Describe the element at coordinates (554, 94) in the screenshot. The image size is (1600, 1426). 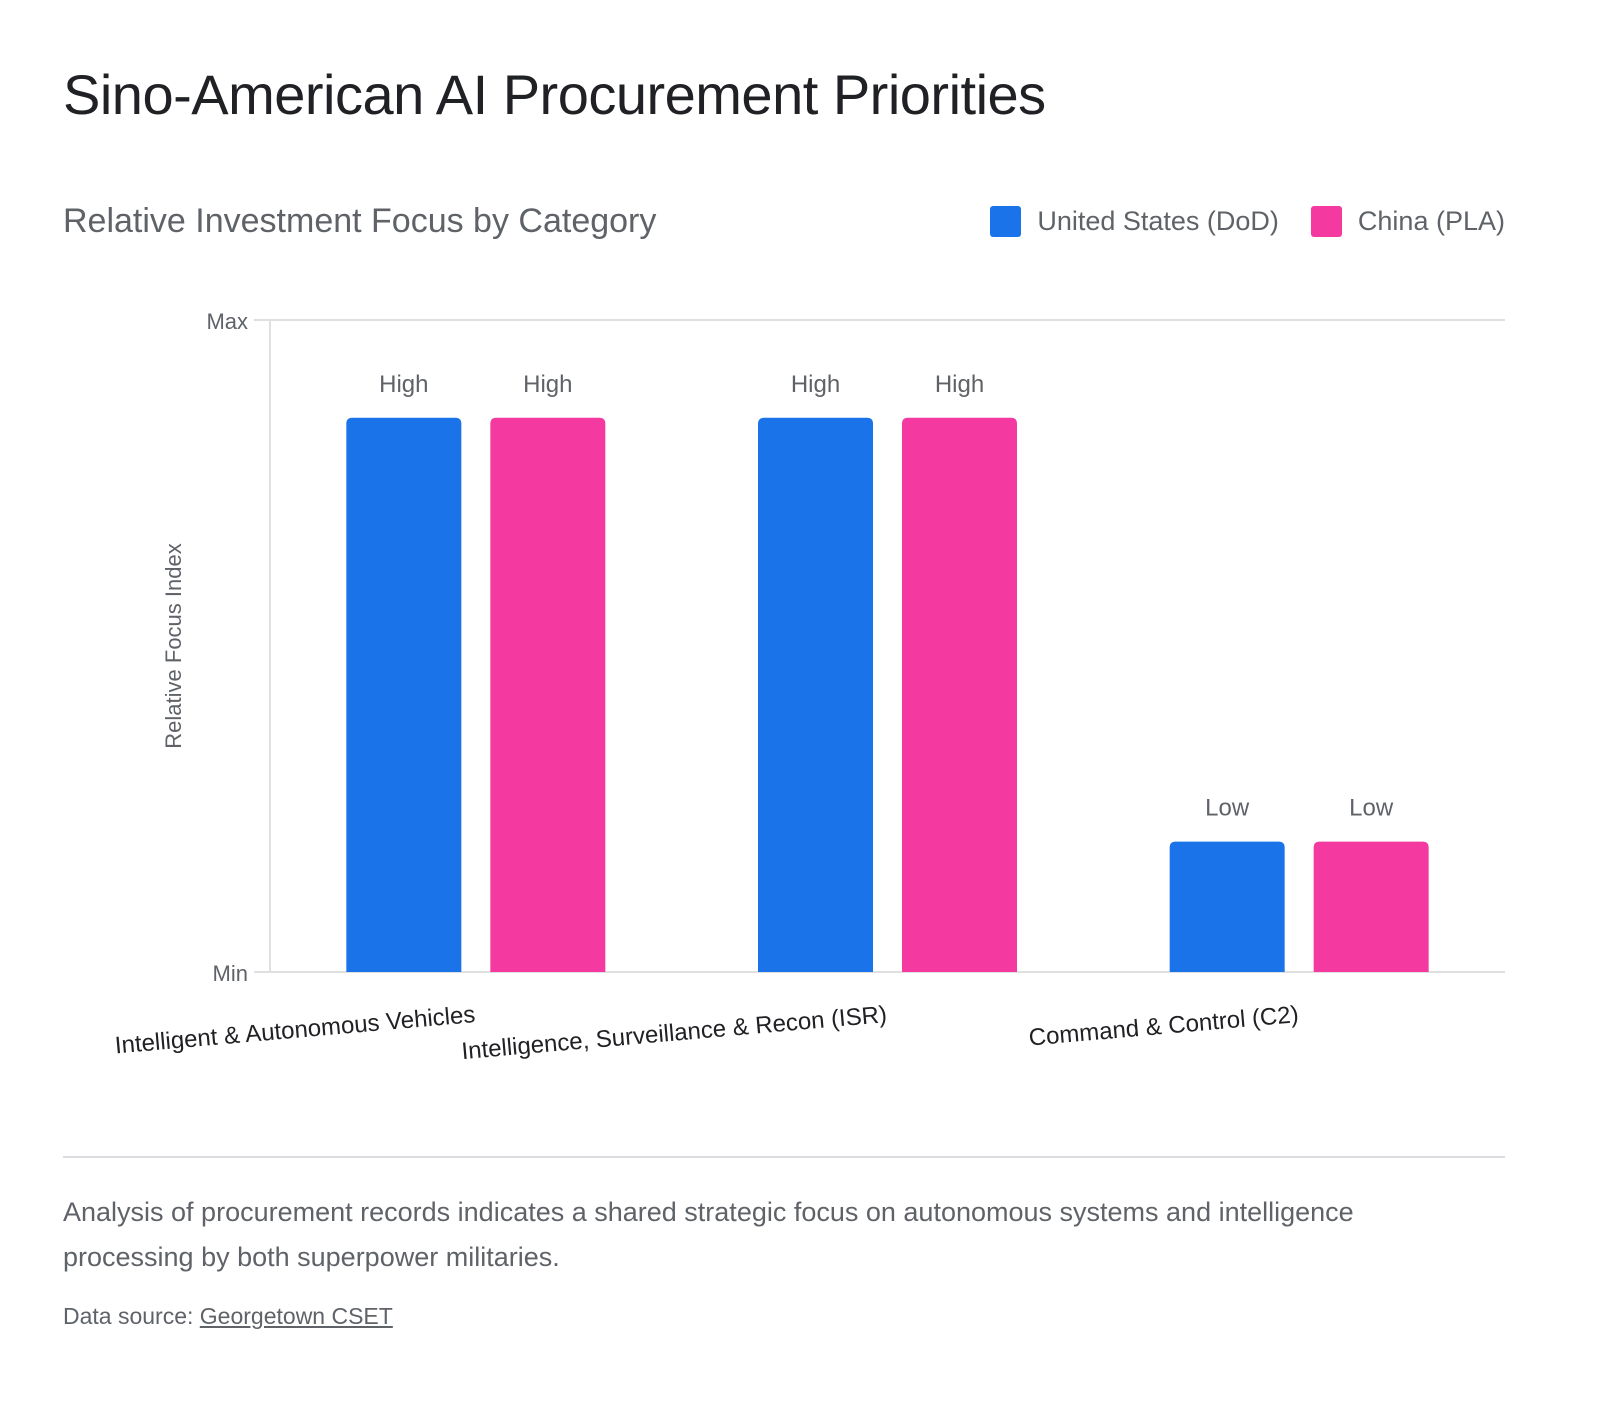
I see `page-title: Sino-American AI Procurement Priorities` at that location.